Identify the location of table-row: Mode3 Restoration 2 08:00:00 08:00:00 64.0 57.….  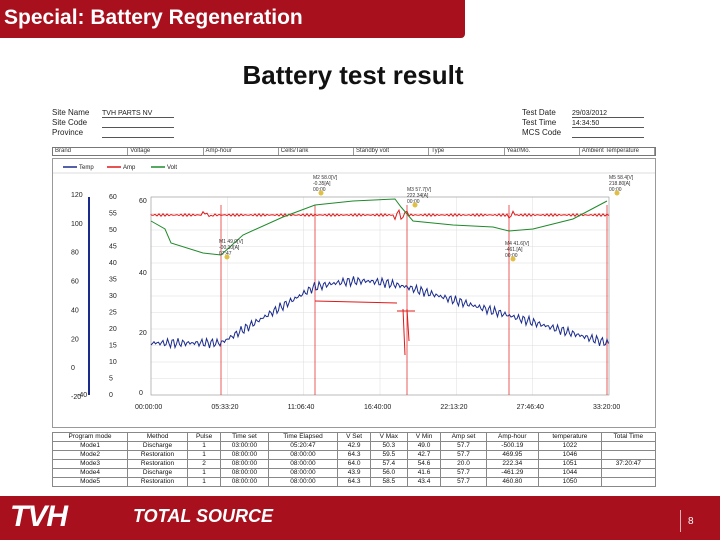
(354, 464).